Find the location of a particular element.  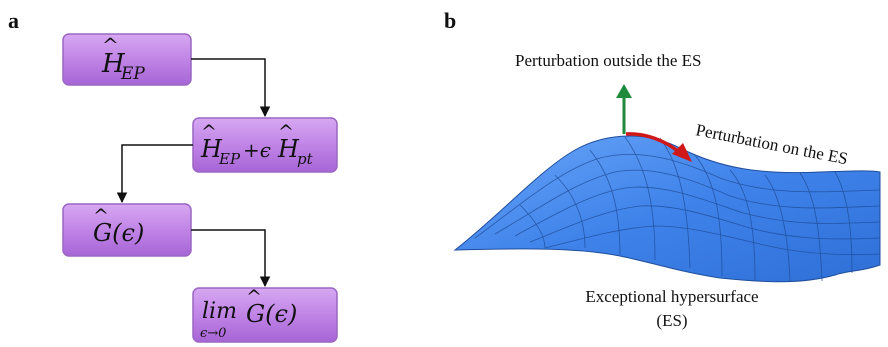

box2-op: +ϵ is located at coordinates (257, 150).